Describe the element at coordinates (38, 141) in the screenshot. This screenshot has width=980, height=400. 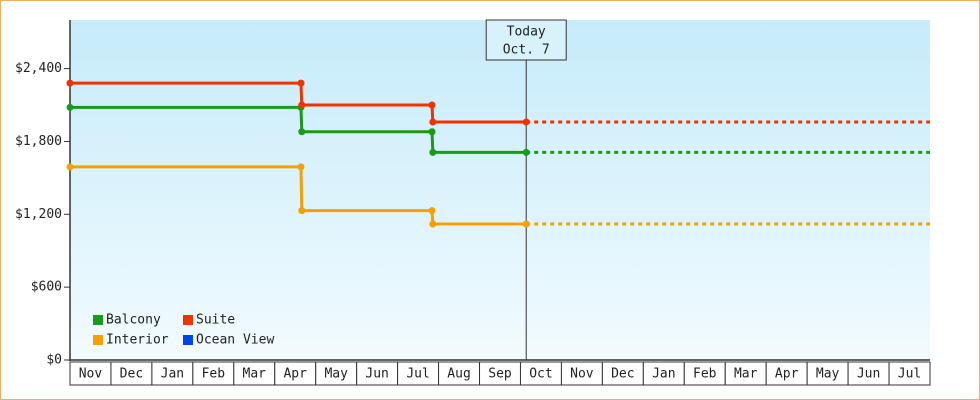
I see `y-tick-label: $1,800` at that location.